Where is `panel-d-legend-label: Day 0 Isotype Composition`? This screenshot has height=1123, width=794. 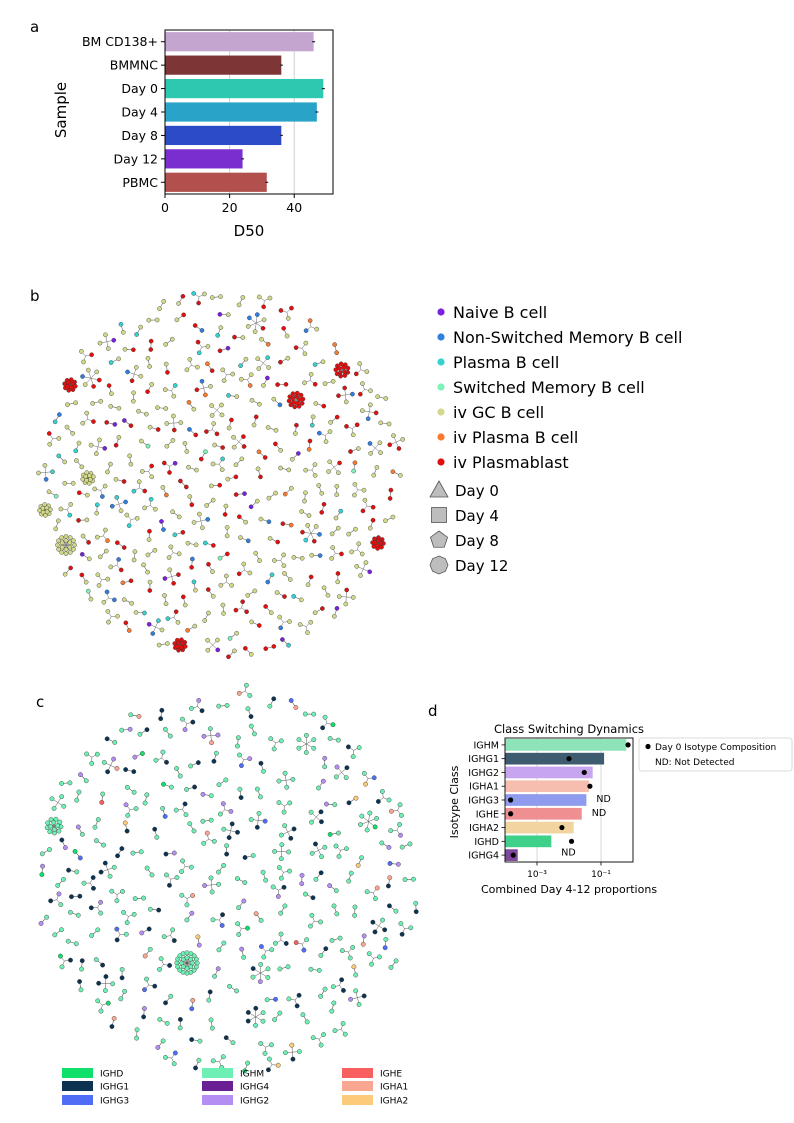
panel-d-legend-label: Day 0 Isotype Composition is located at coordinates (715, 748).